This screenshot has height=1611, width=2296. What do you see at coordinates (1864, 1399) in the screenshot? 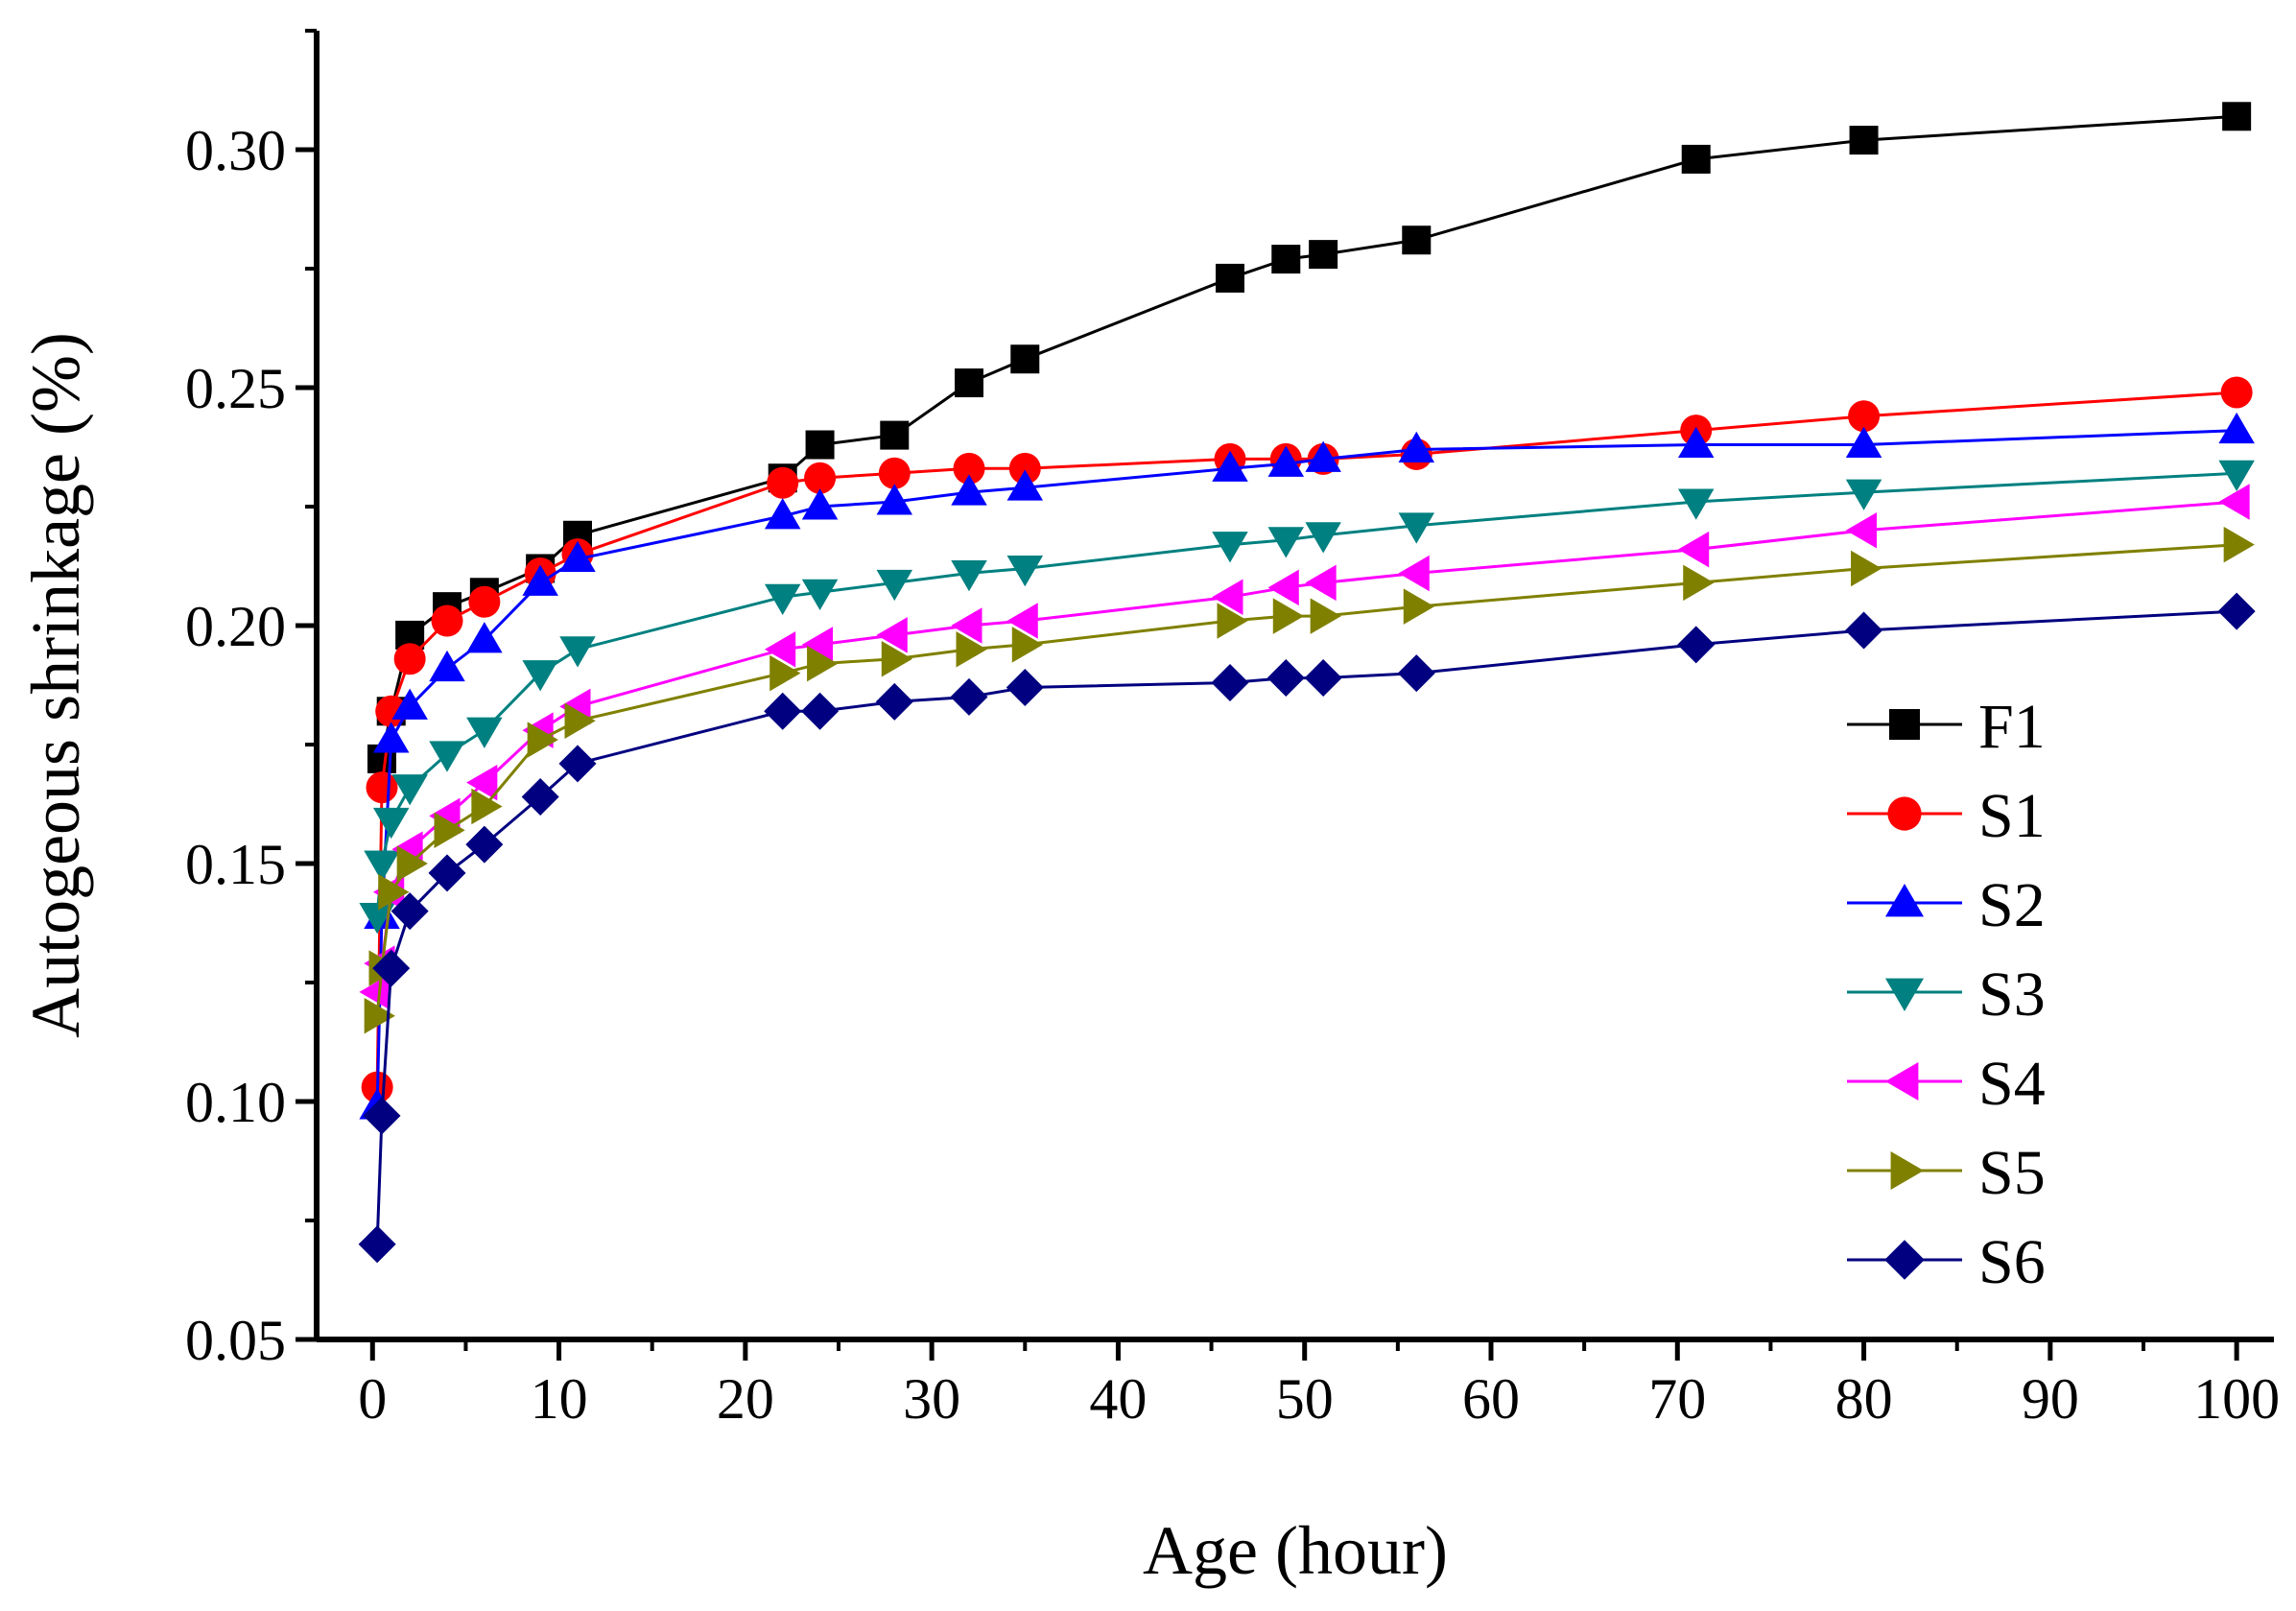
I see `x-tick-label: 80` at bounding box center [1864, 1399].